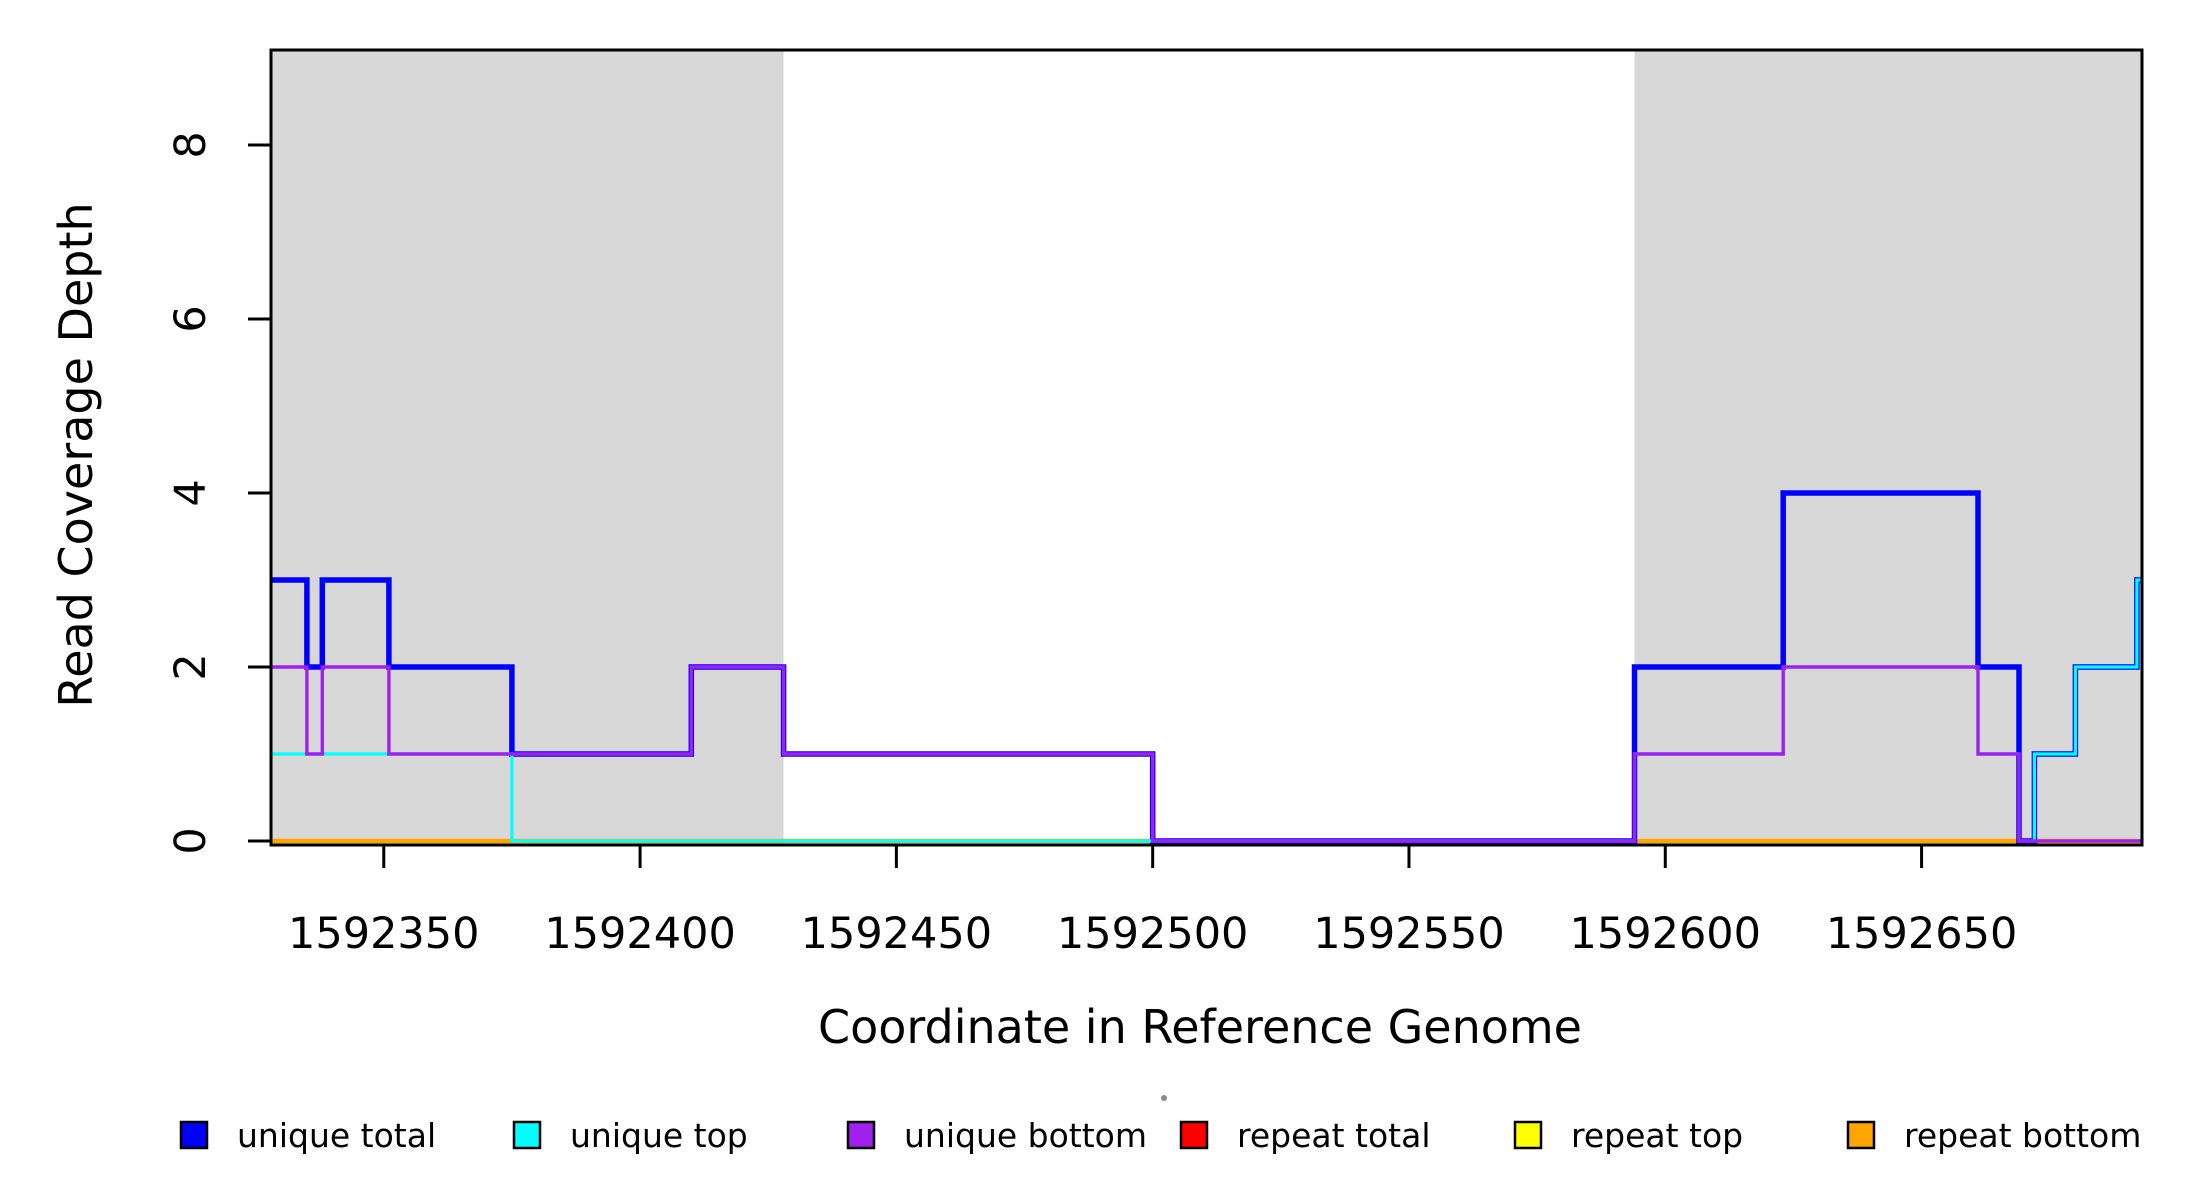  Describe the element at coordinates (1657, 1135) in the screenshot. I see `legend-label-repeat-top: repeat top` at that location.